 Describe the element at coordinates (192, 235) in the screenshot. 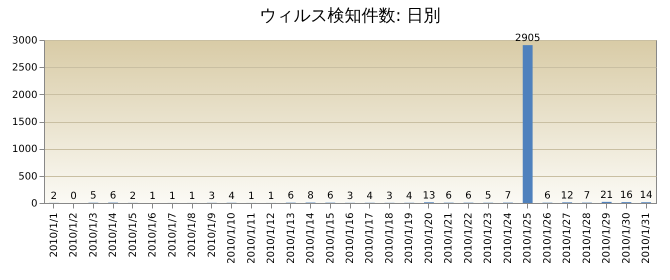

I see `x-tick-label: 2010/1/8` at that location.